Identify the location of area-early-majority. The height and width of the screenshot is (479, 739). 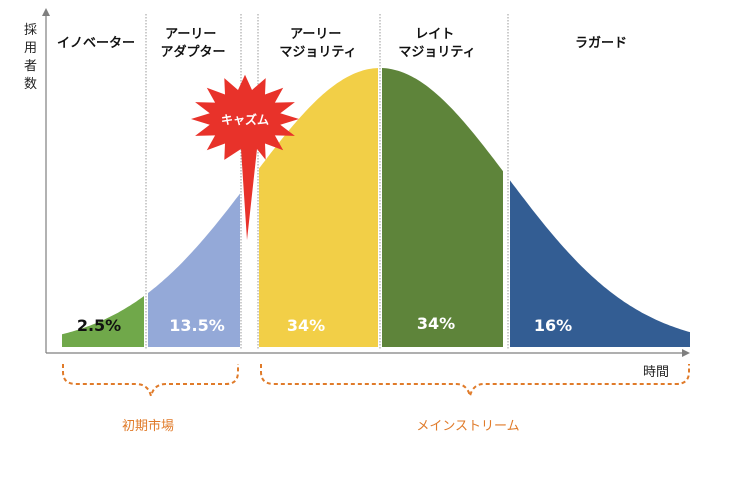
(318, 207).